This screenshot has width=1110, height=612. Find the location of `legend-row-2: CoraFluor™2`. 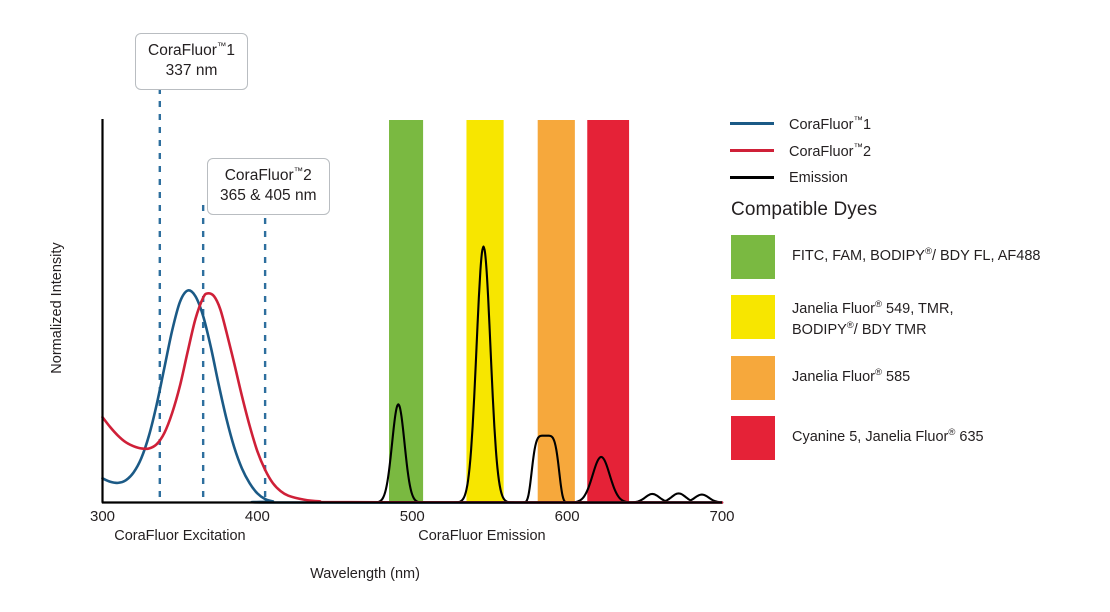

legend-row-2: CoraFluor™2 is located at coordinates (915, 150).